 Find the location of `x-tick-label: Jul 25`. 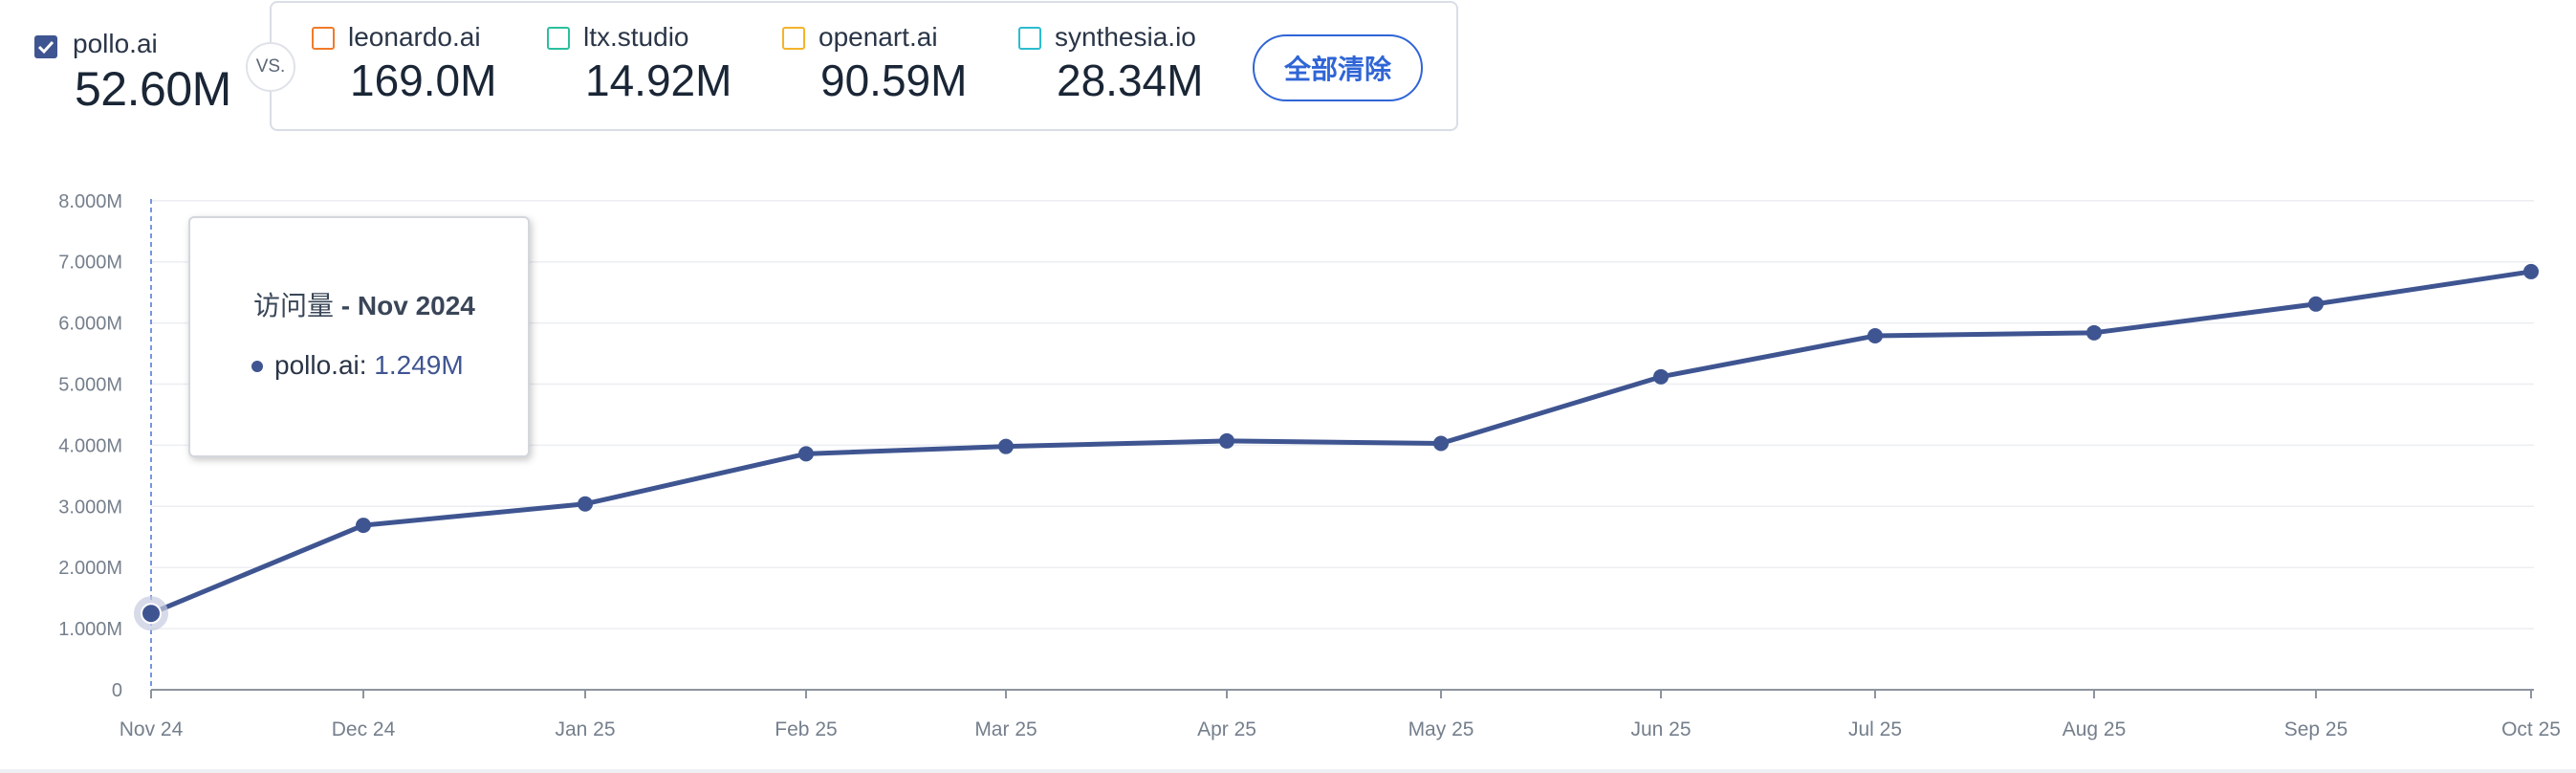

x-tick-label: Jul 25 is located at coordinates (1875, 729).